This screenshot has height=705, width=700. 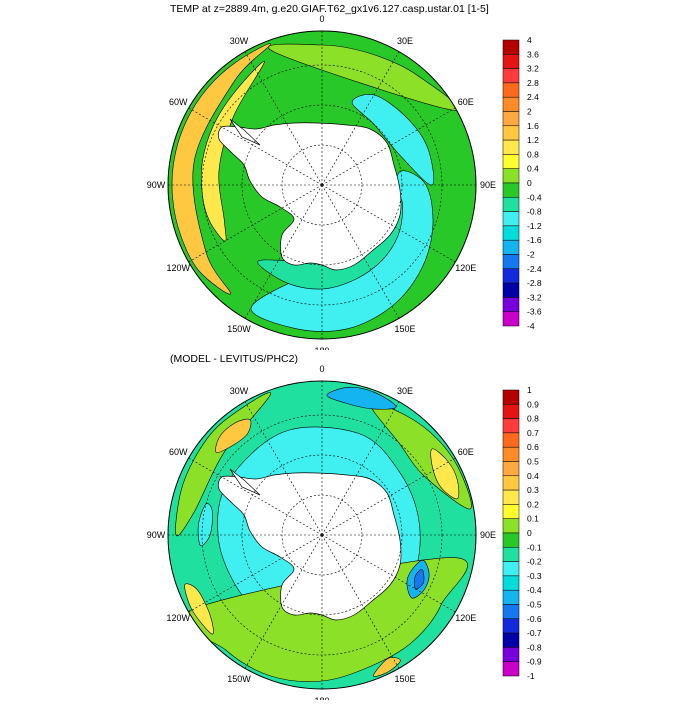 What do you see at coordinates (534, 547) in the screenshot?
I see `difference-map-colorbar-label: -0.1` at bounding box center [534, 547].